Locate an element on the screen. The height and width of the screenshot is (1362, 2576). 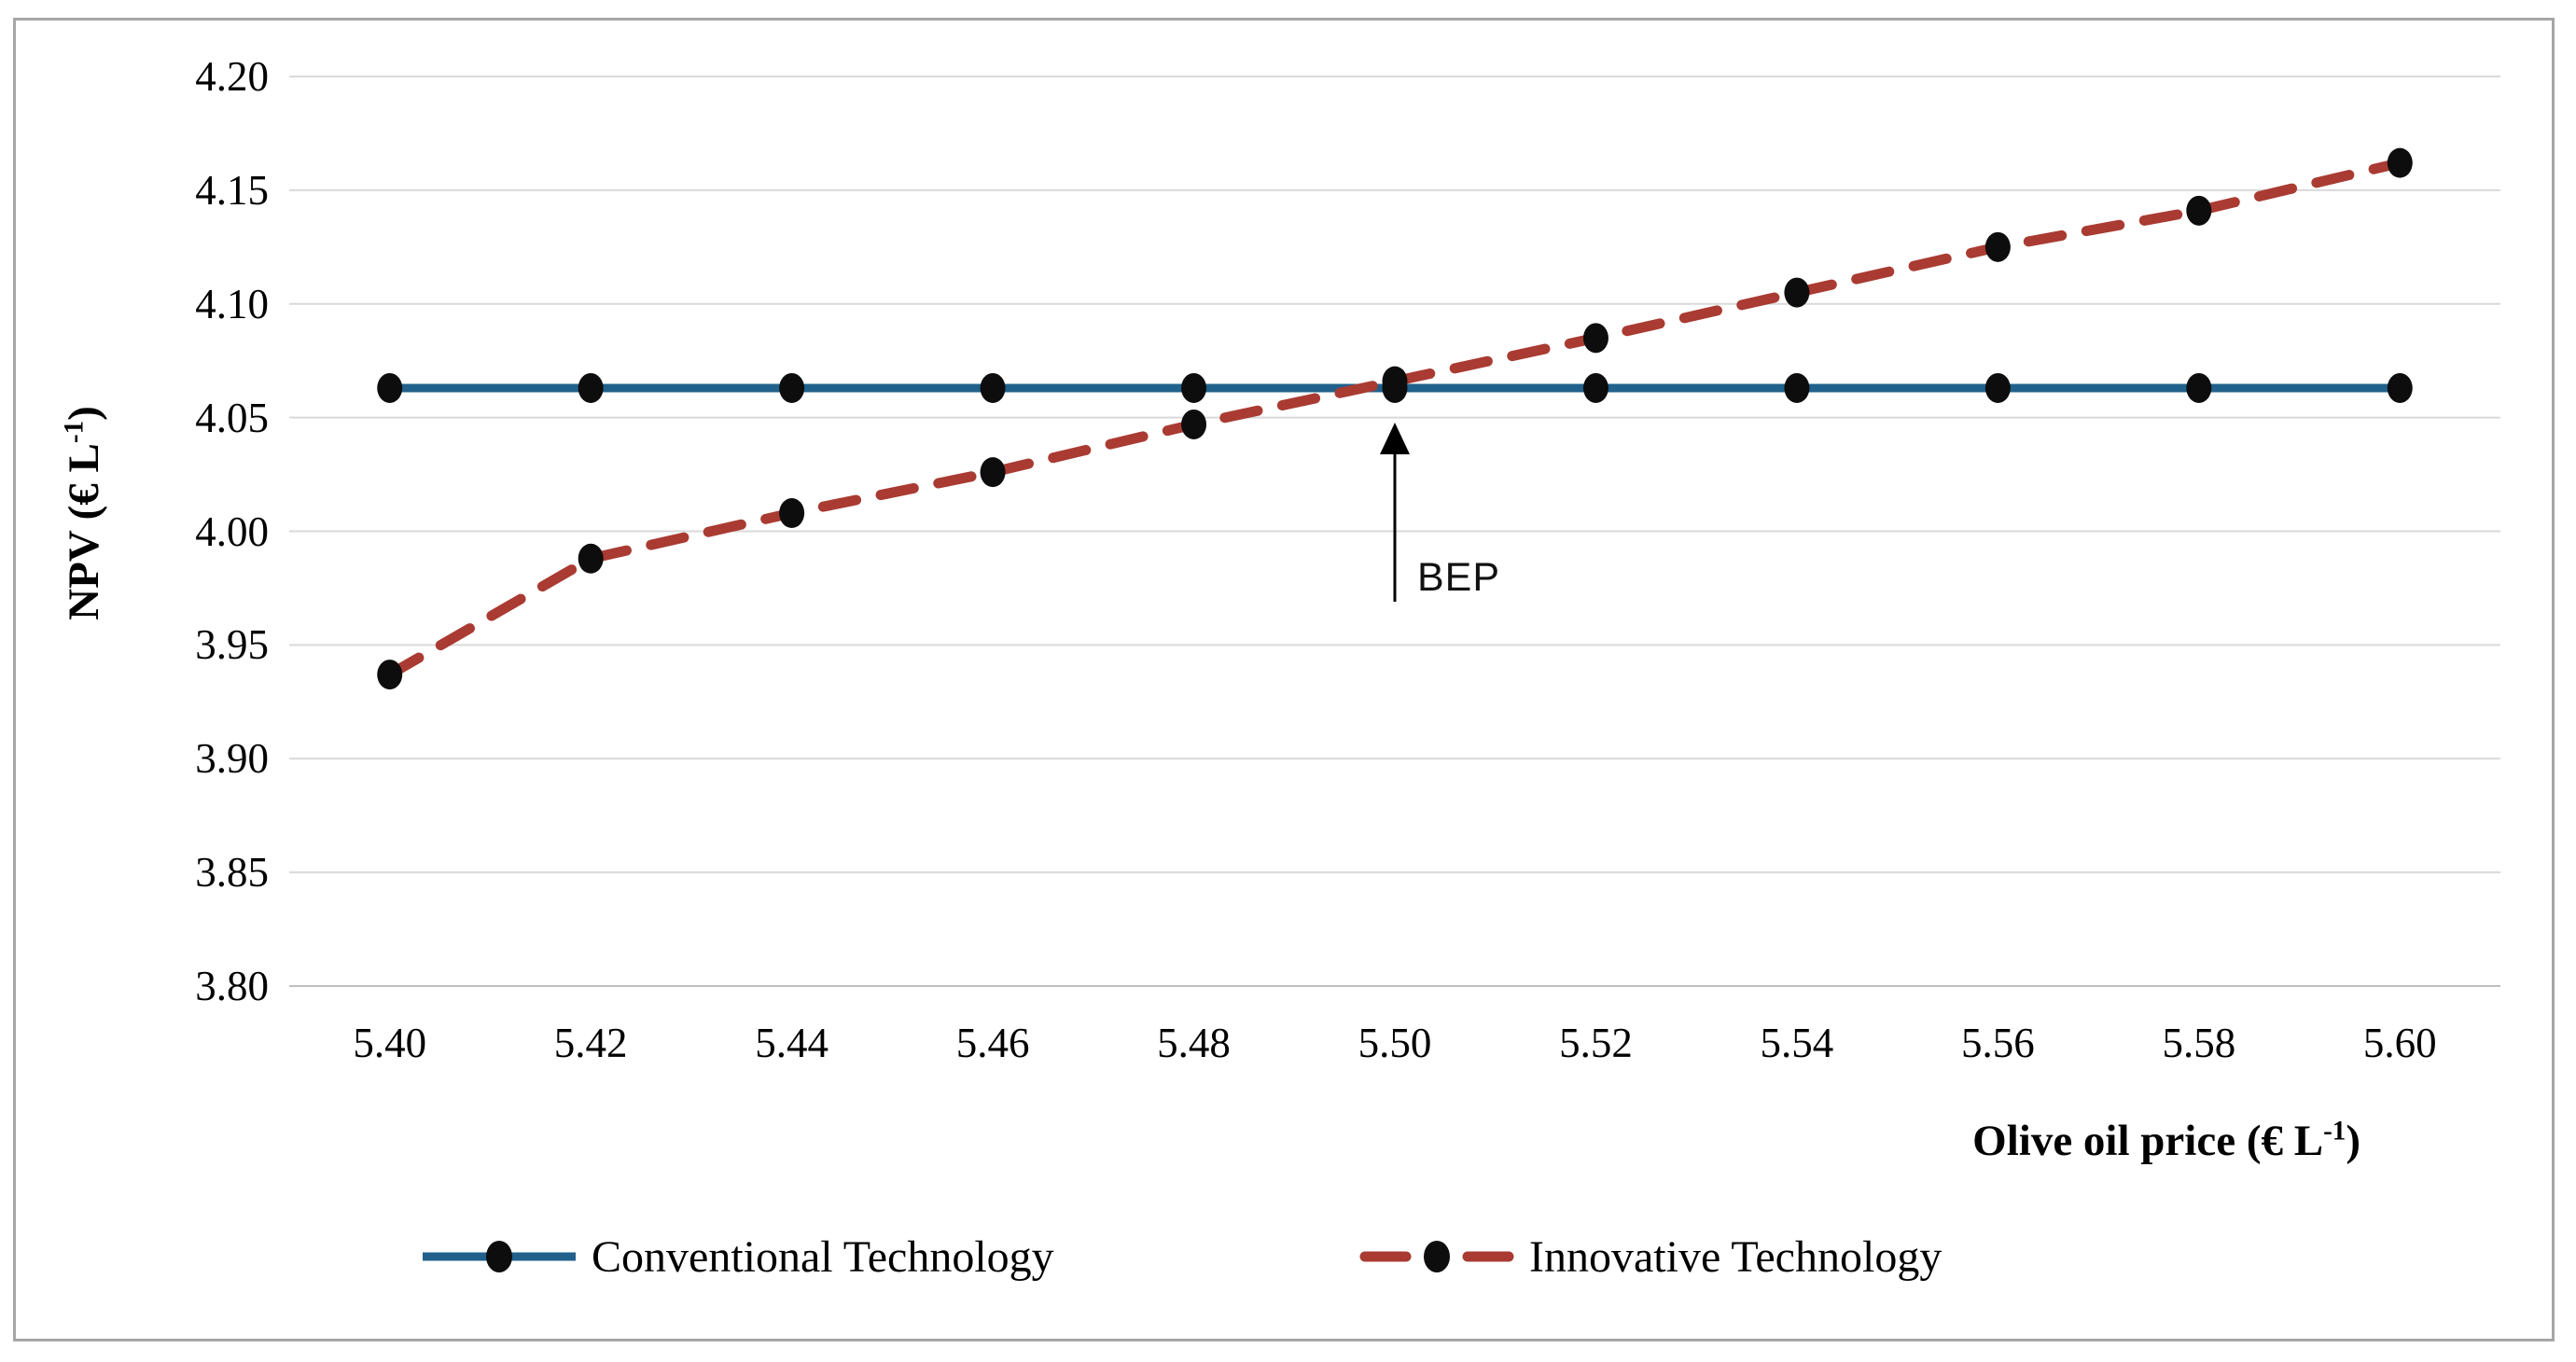
x-tick-label: 5.56 is located at coordinates (1998, 1043).